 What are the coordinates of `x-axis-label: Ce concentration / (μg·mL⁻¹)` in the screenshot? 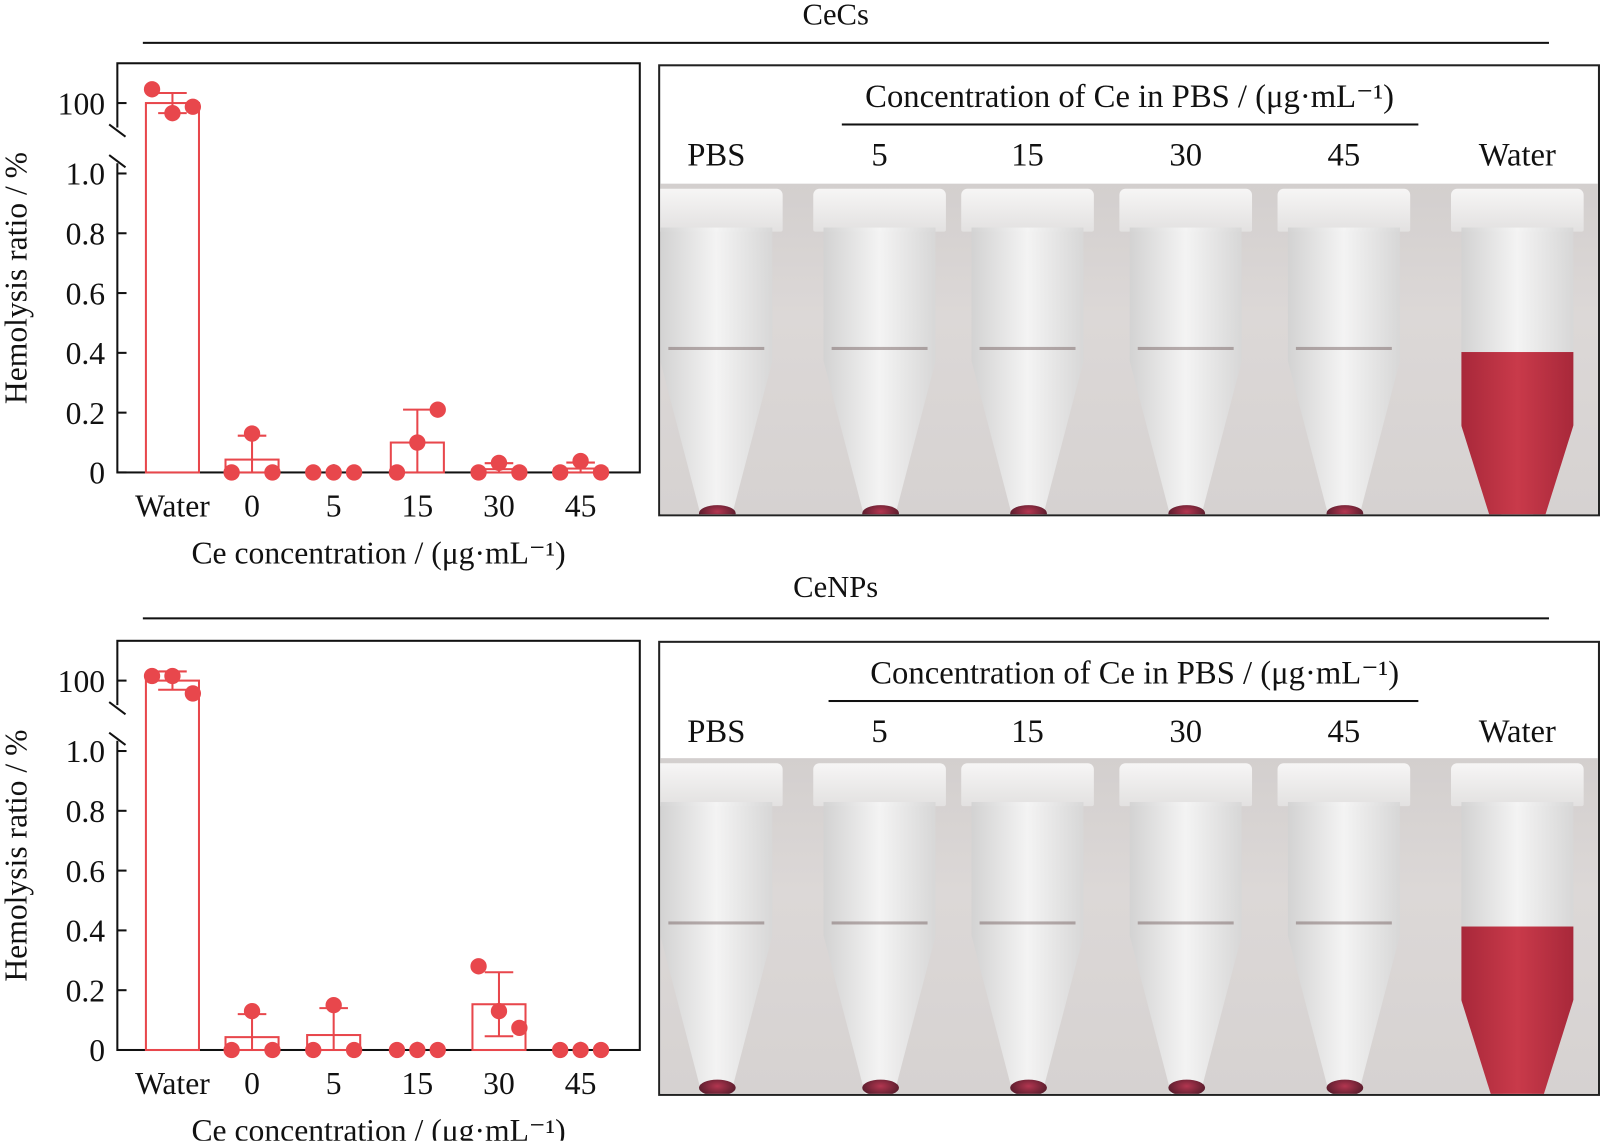 It's located at (378, 552).